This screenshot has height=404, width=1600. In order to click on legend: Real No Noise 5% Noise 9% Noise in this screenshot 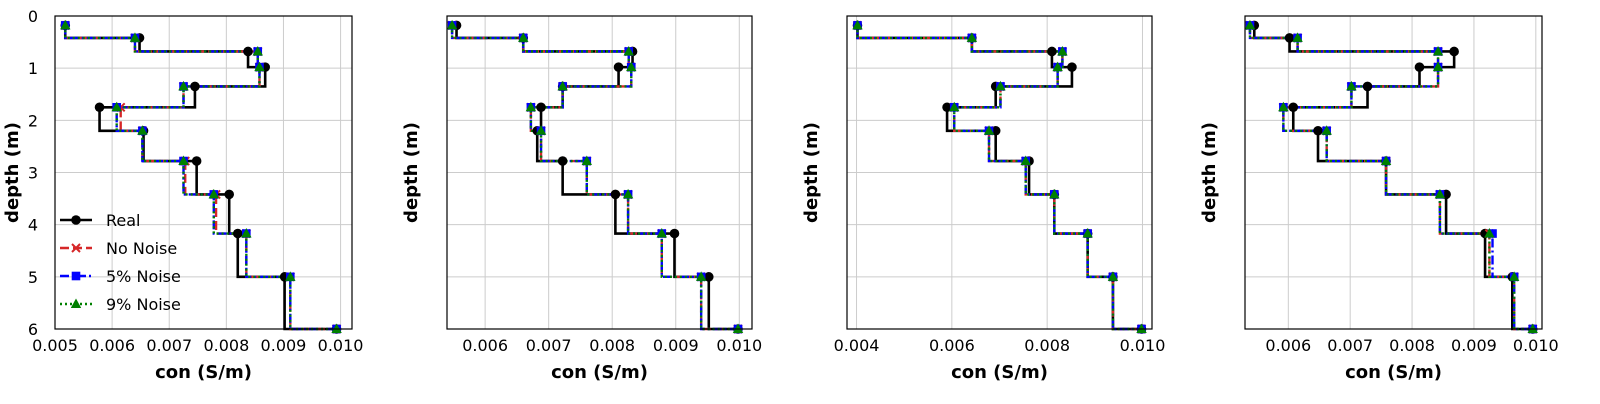, I will do `click(120, 262)`.